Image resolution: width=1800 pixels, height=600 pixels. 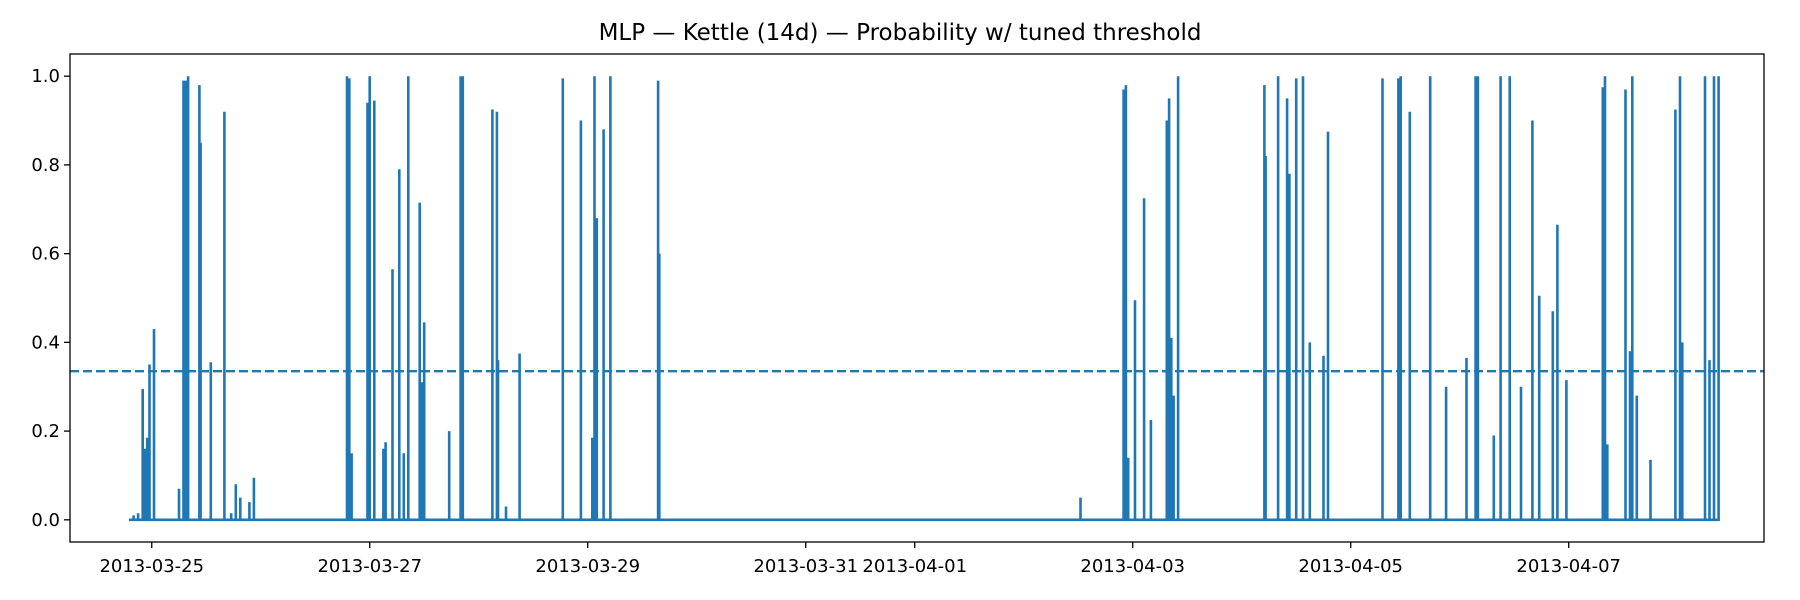 What do you see at coordinates (1132, 566) in the screenshot?
I see `x-tick-label: 2013-04-03` at bounding box center [1132, 566].